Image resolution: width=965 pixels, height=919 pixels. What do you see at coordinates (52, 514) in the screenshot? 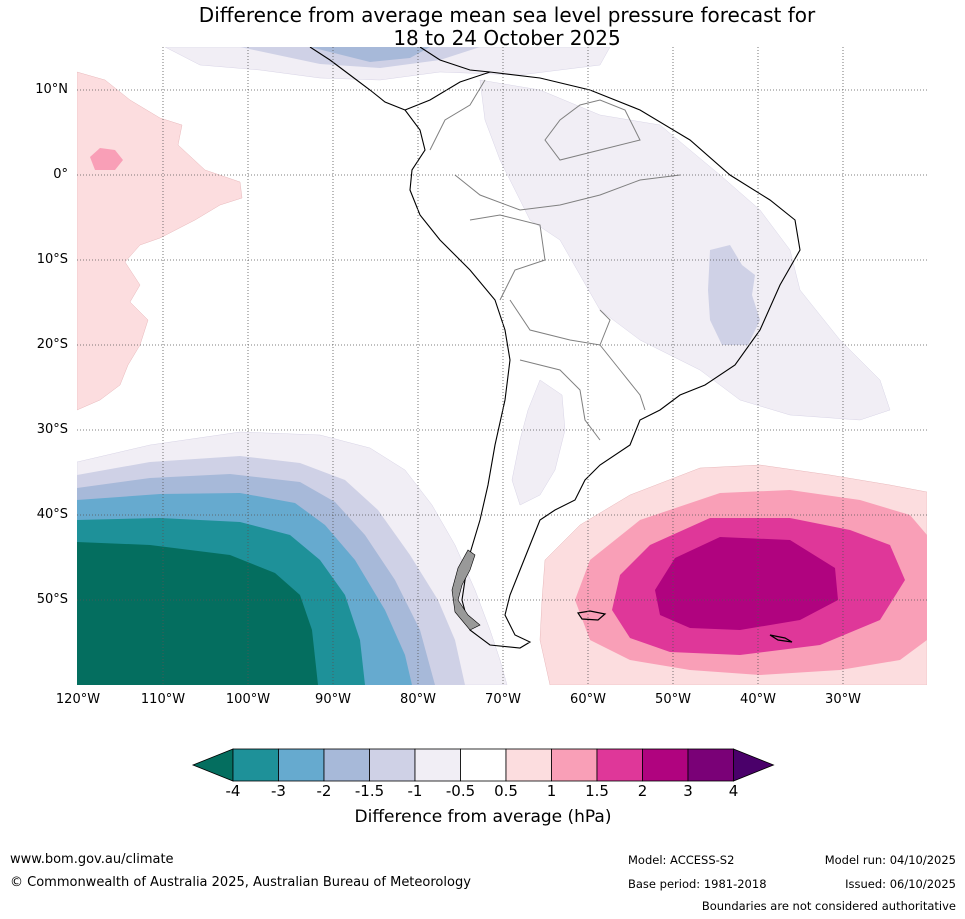
I see `lat-label-40s: 40°S` at bounding box center [52, 514].